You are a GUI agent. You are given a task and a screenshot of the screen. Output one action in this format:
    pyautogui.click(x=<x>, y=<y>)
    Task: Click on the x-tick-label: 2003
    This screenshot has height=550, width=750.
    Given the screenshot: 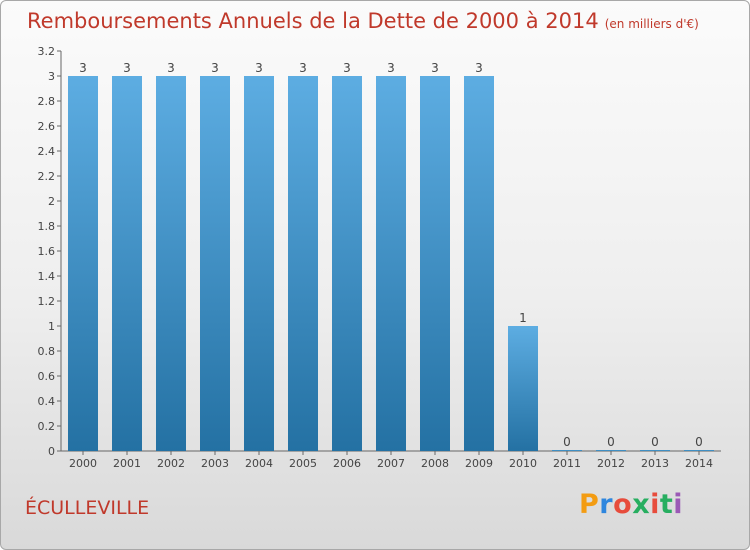 What is the action you would take?
    pyautogui.click(x=215, y=463)
    